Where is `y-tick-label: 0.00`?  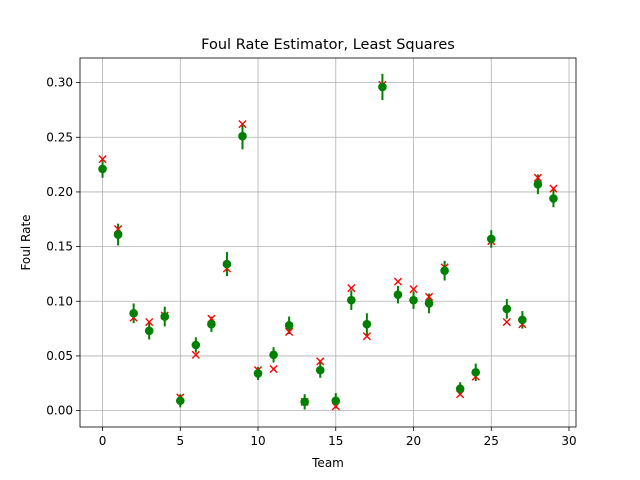 y-tick-label: 0.00 is located at coordinates (59, 411).